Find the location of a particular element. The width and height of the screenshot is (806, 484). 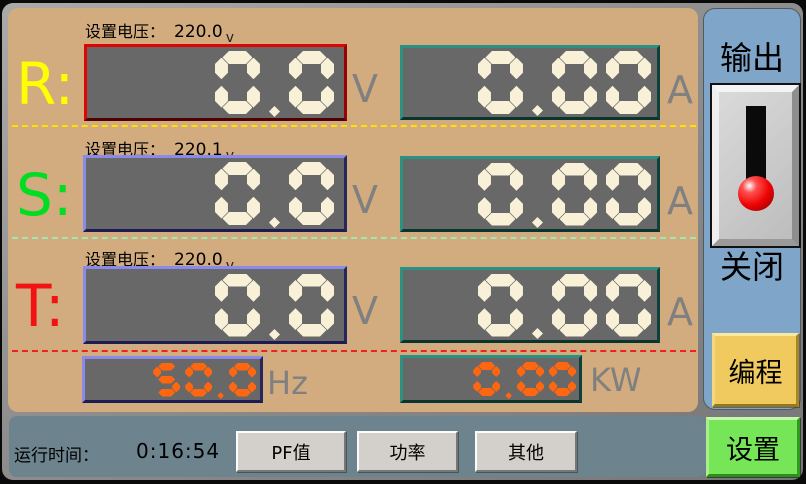

s-voltage-unit: V is located at coordinates (365, 200).